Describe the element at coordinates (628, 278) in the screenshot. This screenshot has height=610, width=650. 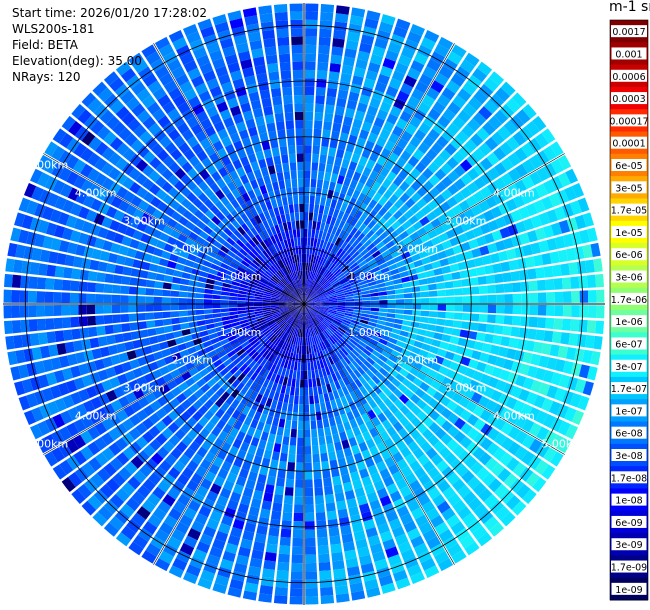
I see `colorbar-tick-label: 3e-06` at that location.